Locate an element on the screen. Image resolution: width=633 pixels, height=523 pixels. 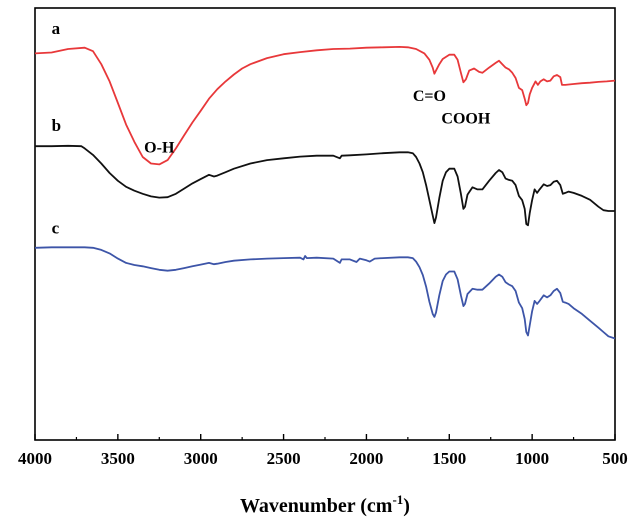
x-tick-label: 2000 is located at coordinates (366, 458).